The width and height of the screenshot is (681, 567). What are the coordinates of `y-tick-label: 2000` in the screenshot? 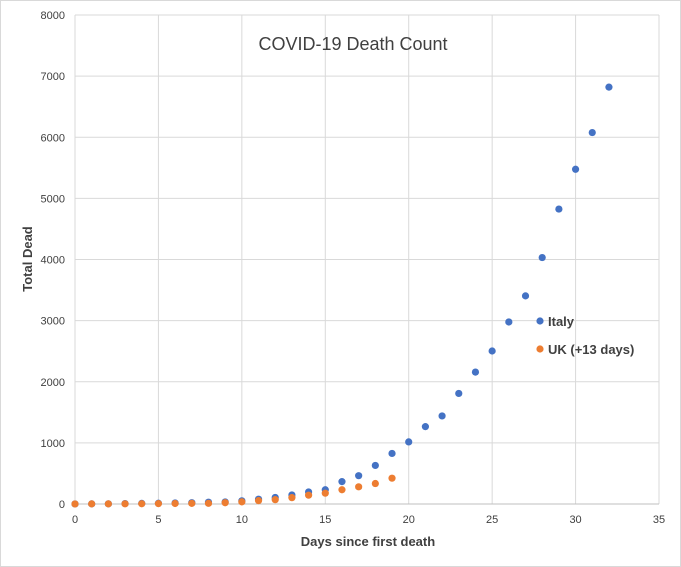 It's located at (53, 383).